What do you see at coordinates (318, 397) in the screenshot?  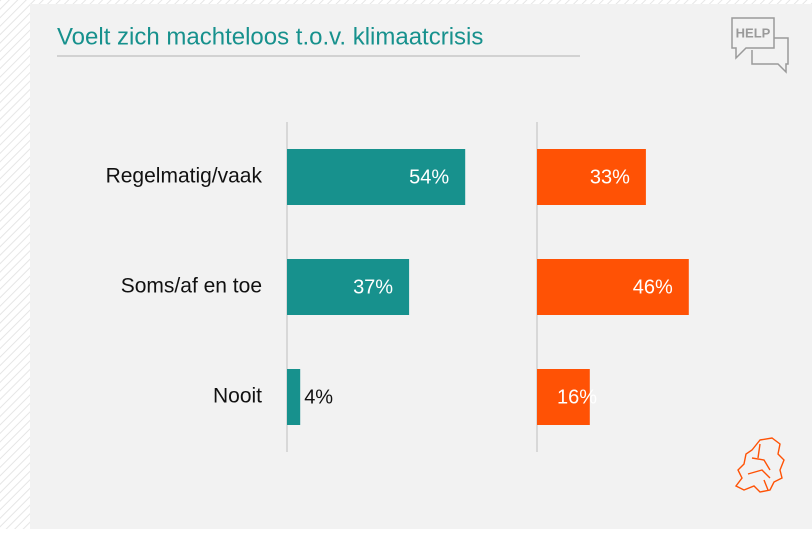 I see `value-label: 4%` at bounding box center [318, 397].